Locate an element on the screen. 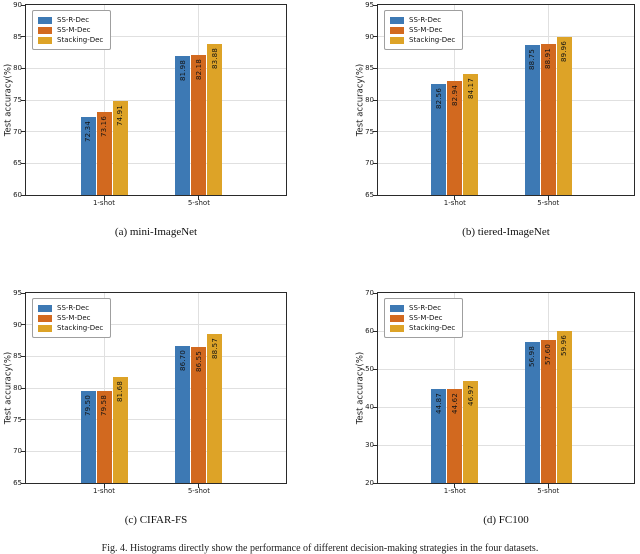 The width and height of the screenshot is (640, 554). bar-ss-m-dec-5-shot: 86.55 is located at coordinates (199, 414).